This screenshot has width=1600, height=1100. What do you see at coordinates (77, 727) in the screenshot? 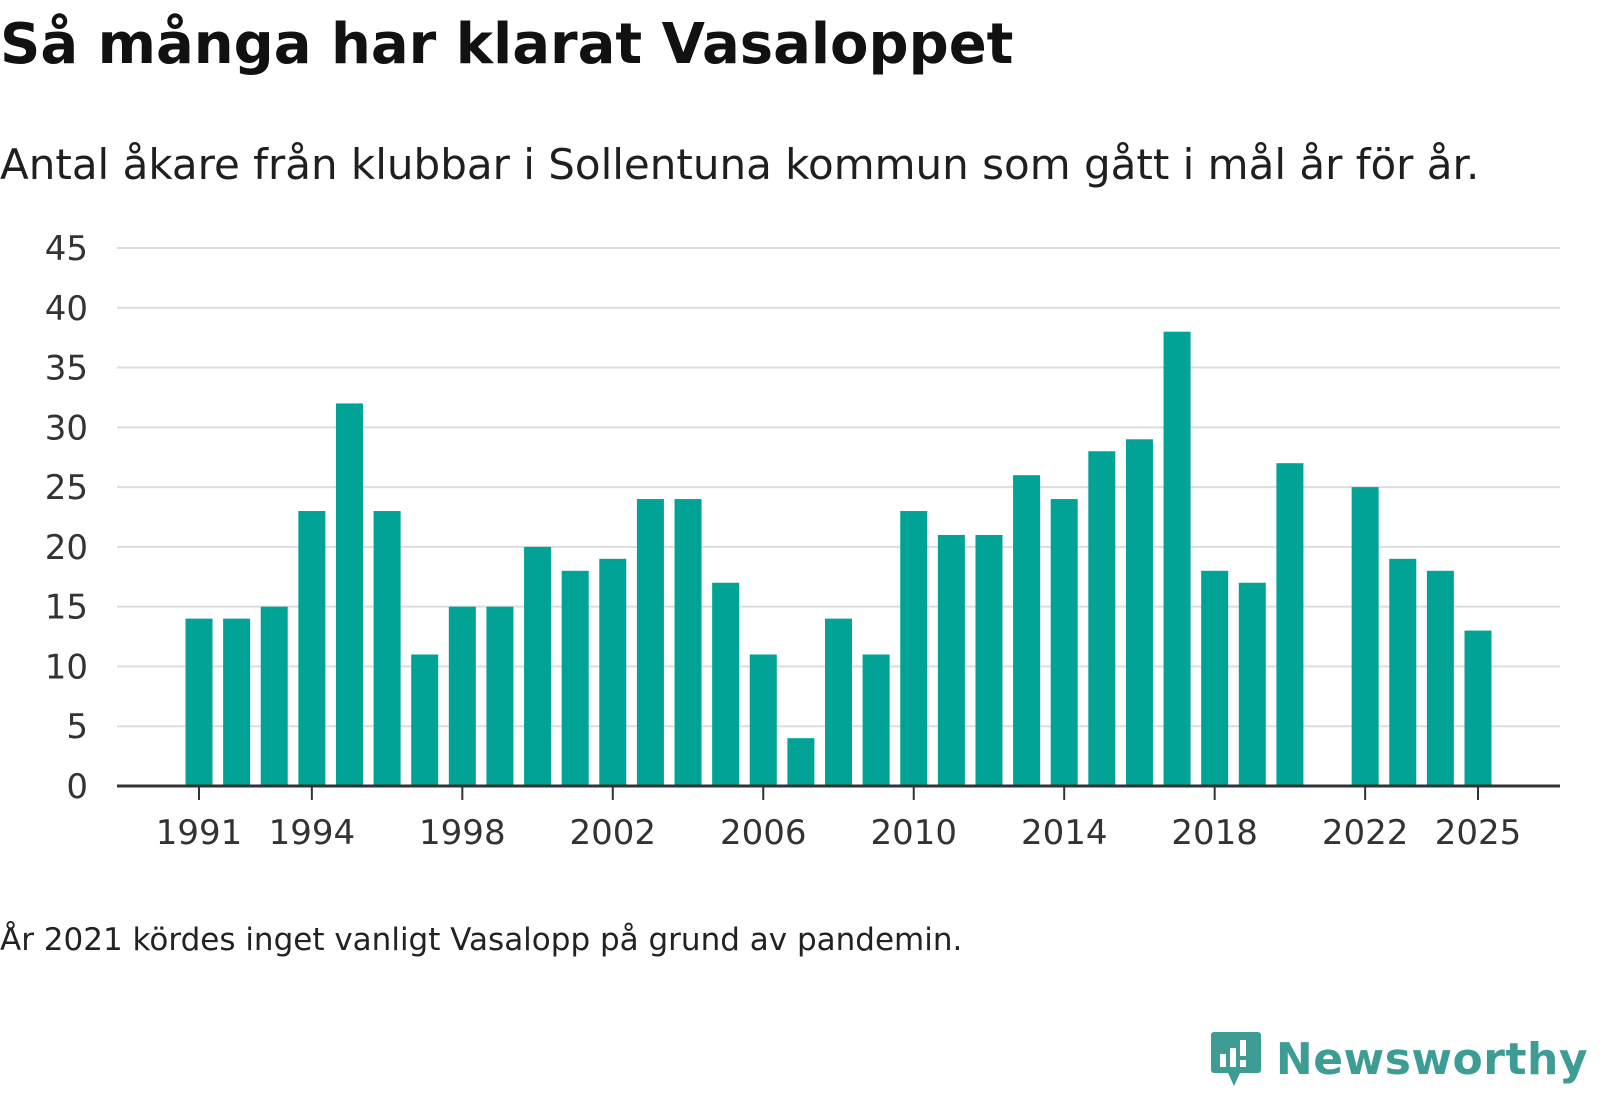
I see `y-tick-label: 5` at bounding box center [77, 727].